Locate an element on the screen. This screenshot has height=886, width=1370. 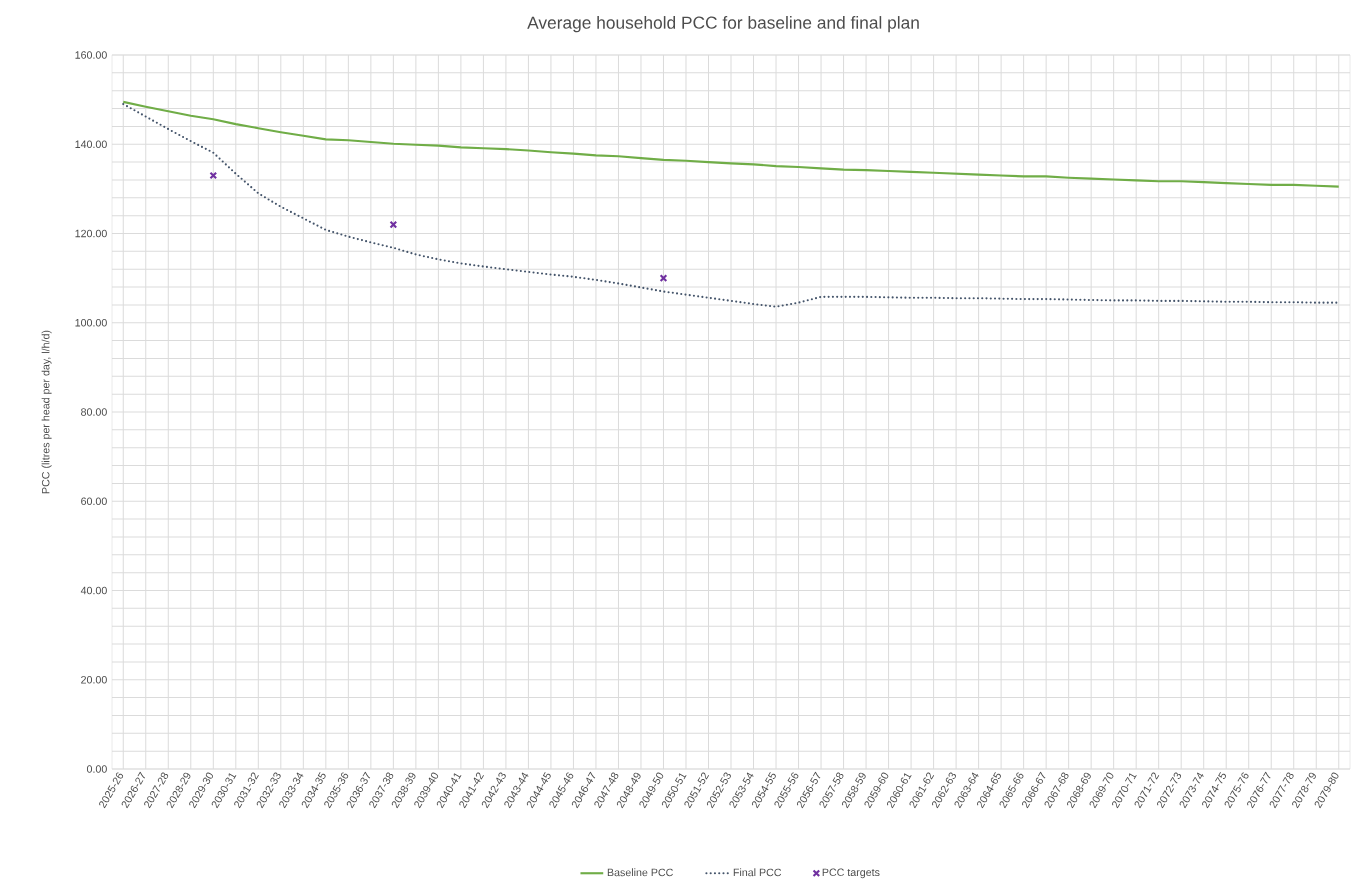
y-axis-title: PCC (litres per head per day, l/h/d) is located at coordinates (46, 412).